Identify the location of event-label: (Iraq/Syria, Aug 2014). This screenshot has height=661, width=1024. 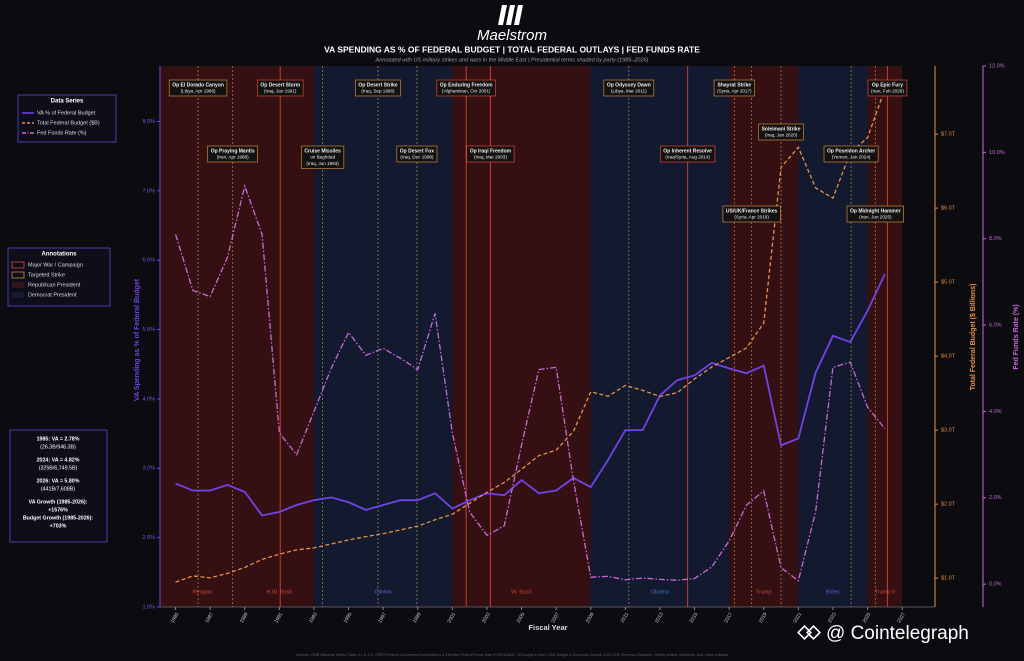
(687, 157).